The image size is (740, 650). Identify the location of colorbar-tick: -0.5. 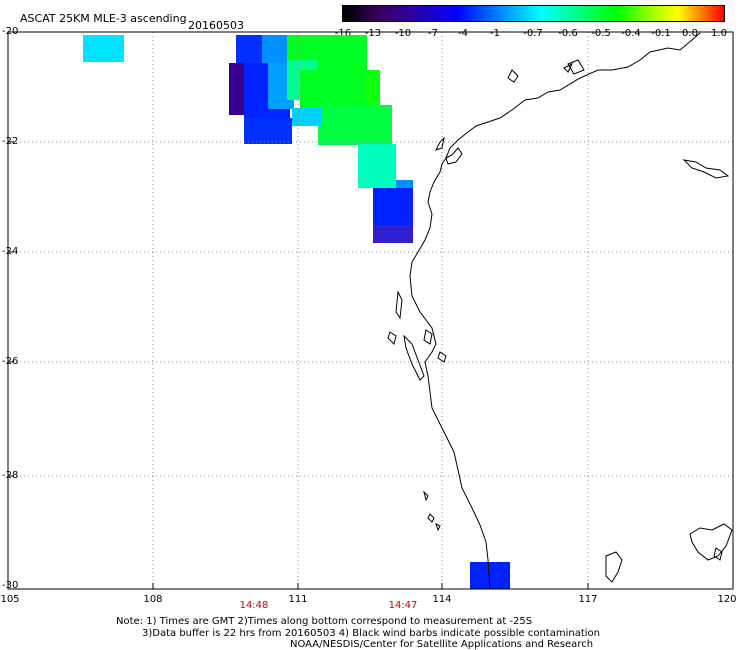
(601, 33).